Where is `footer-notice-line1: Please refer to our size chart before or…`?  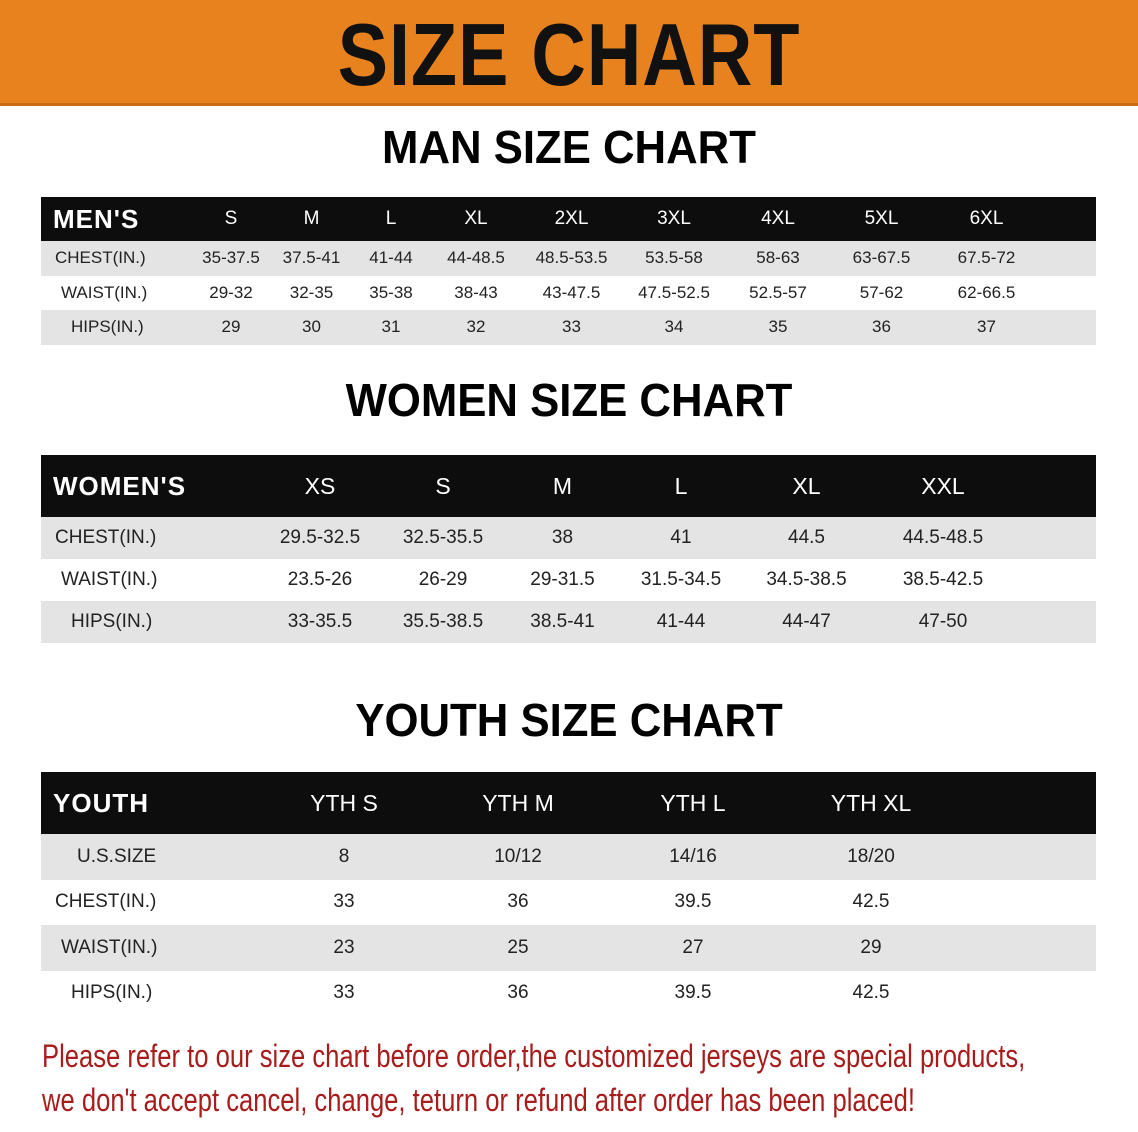 footer-notice-line1: Please refer to our size chart before or… is located at coordinates (534, 1056).